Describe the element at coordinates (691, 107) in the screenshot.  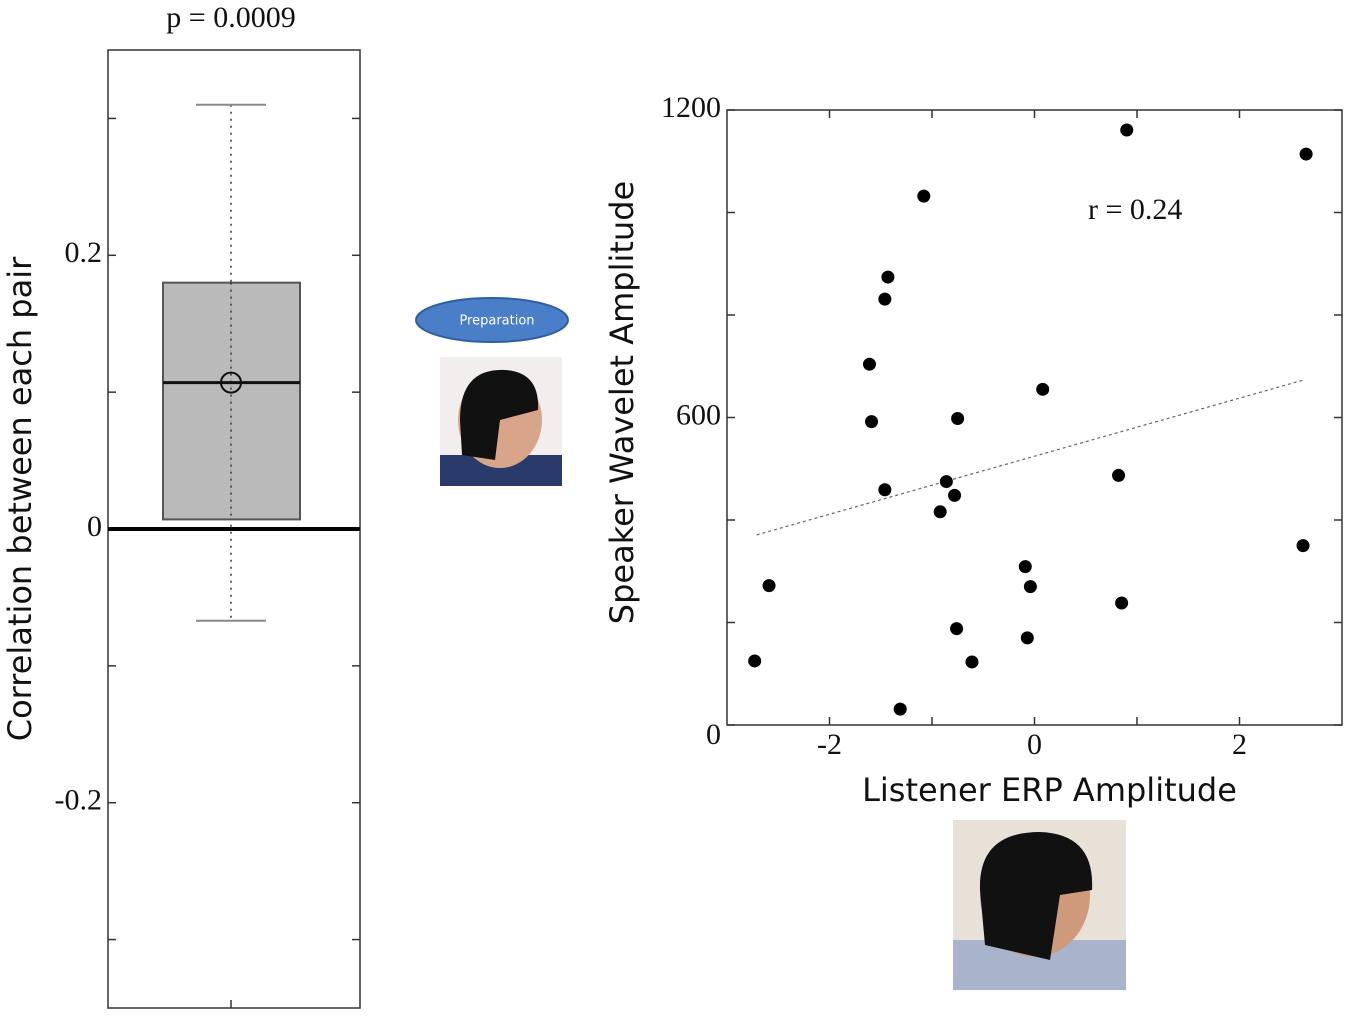
I see `y-tick-label: 1200` at that location.